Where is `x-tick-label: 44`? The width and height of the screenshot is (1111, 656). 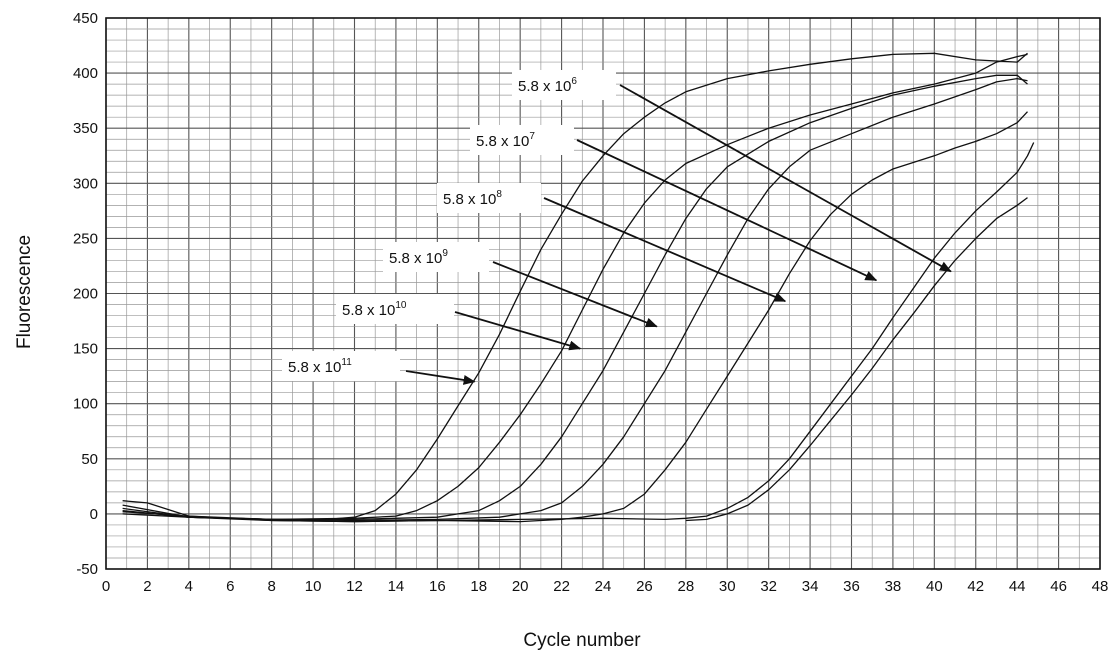 x-tick-label: 44 is located at coordinates (1017, 586).